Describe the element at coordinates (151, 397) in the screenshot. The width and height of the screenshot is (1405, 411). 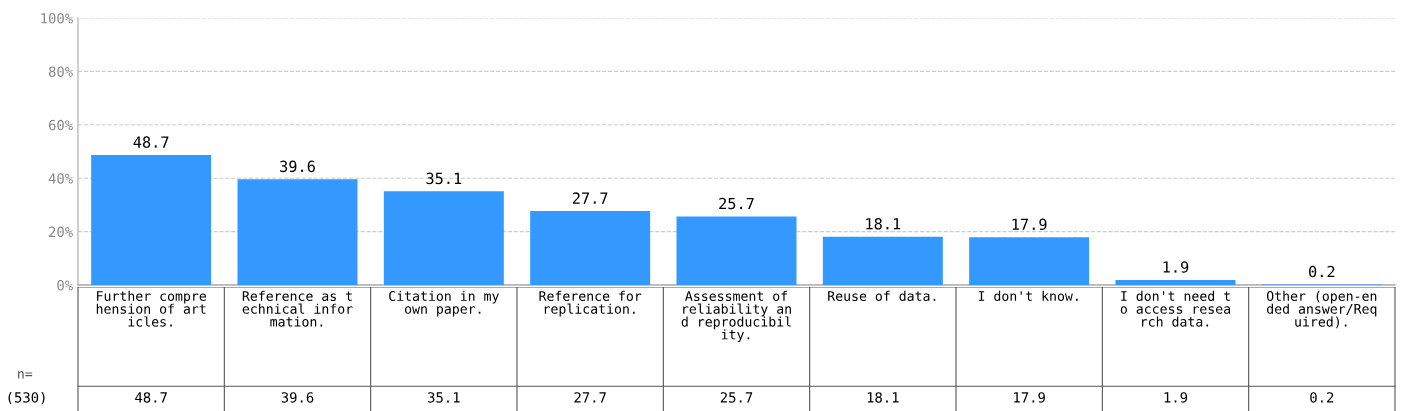
I see `text: 48.7` at that location.